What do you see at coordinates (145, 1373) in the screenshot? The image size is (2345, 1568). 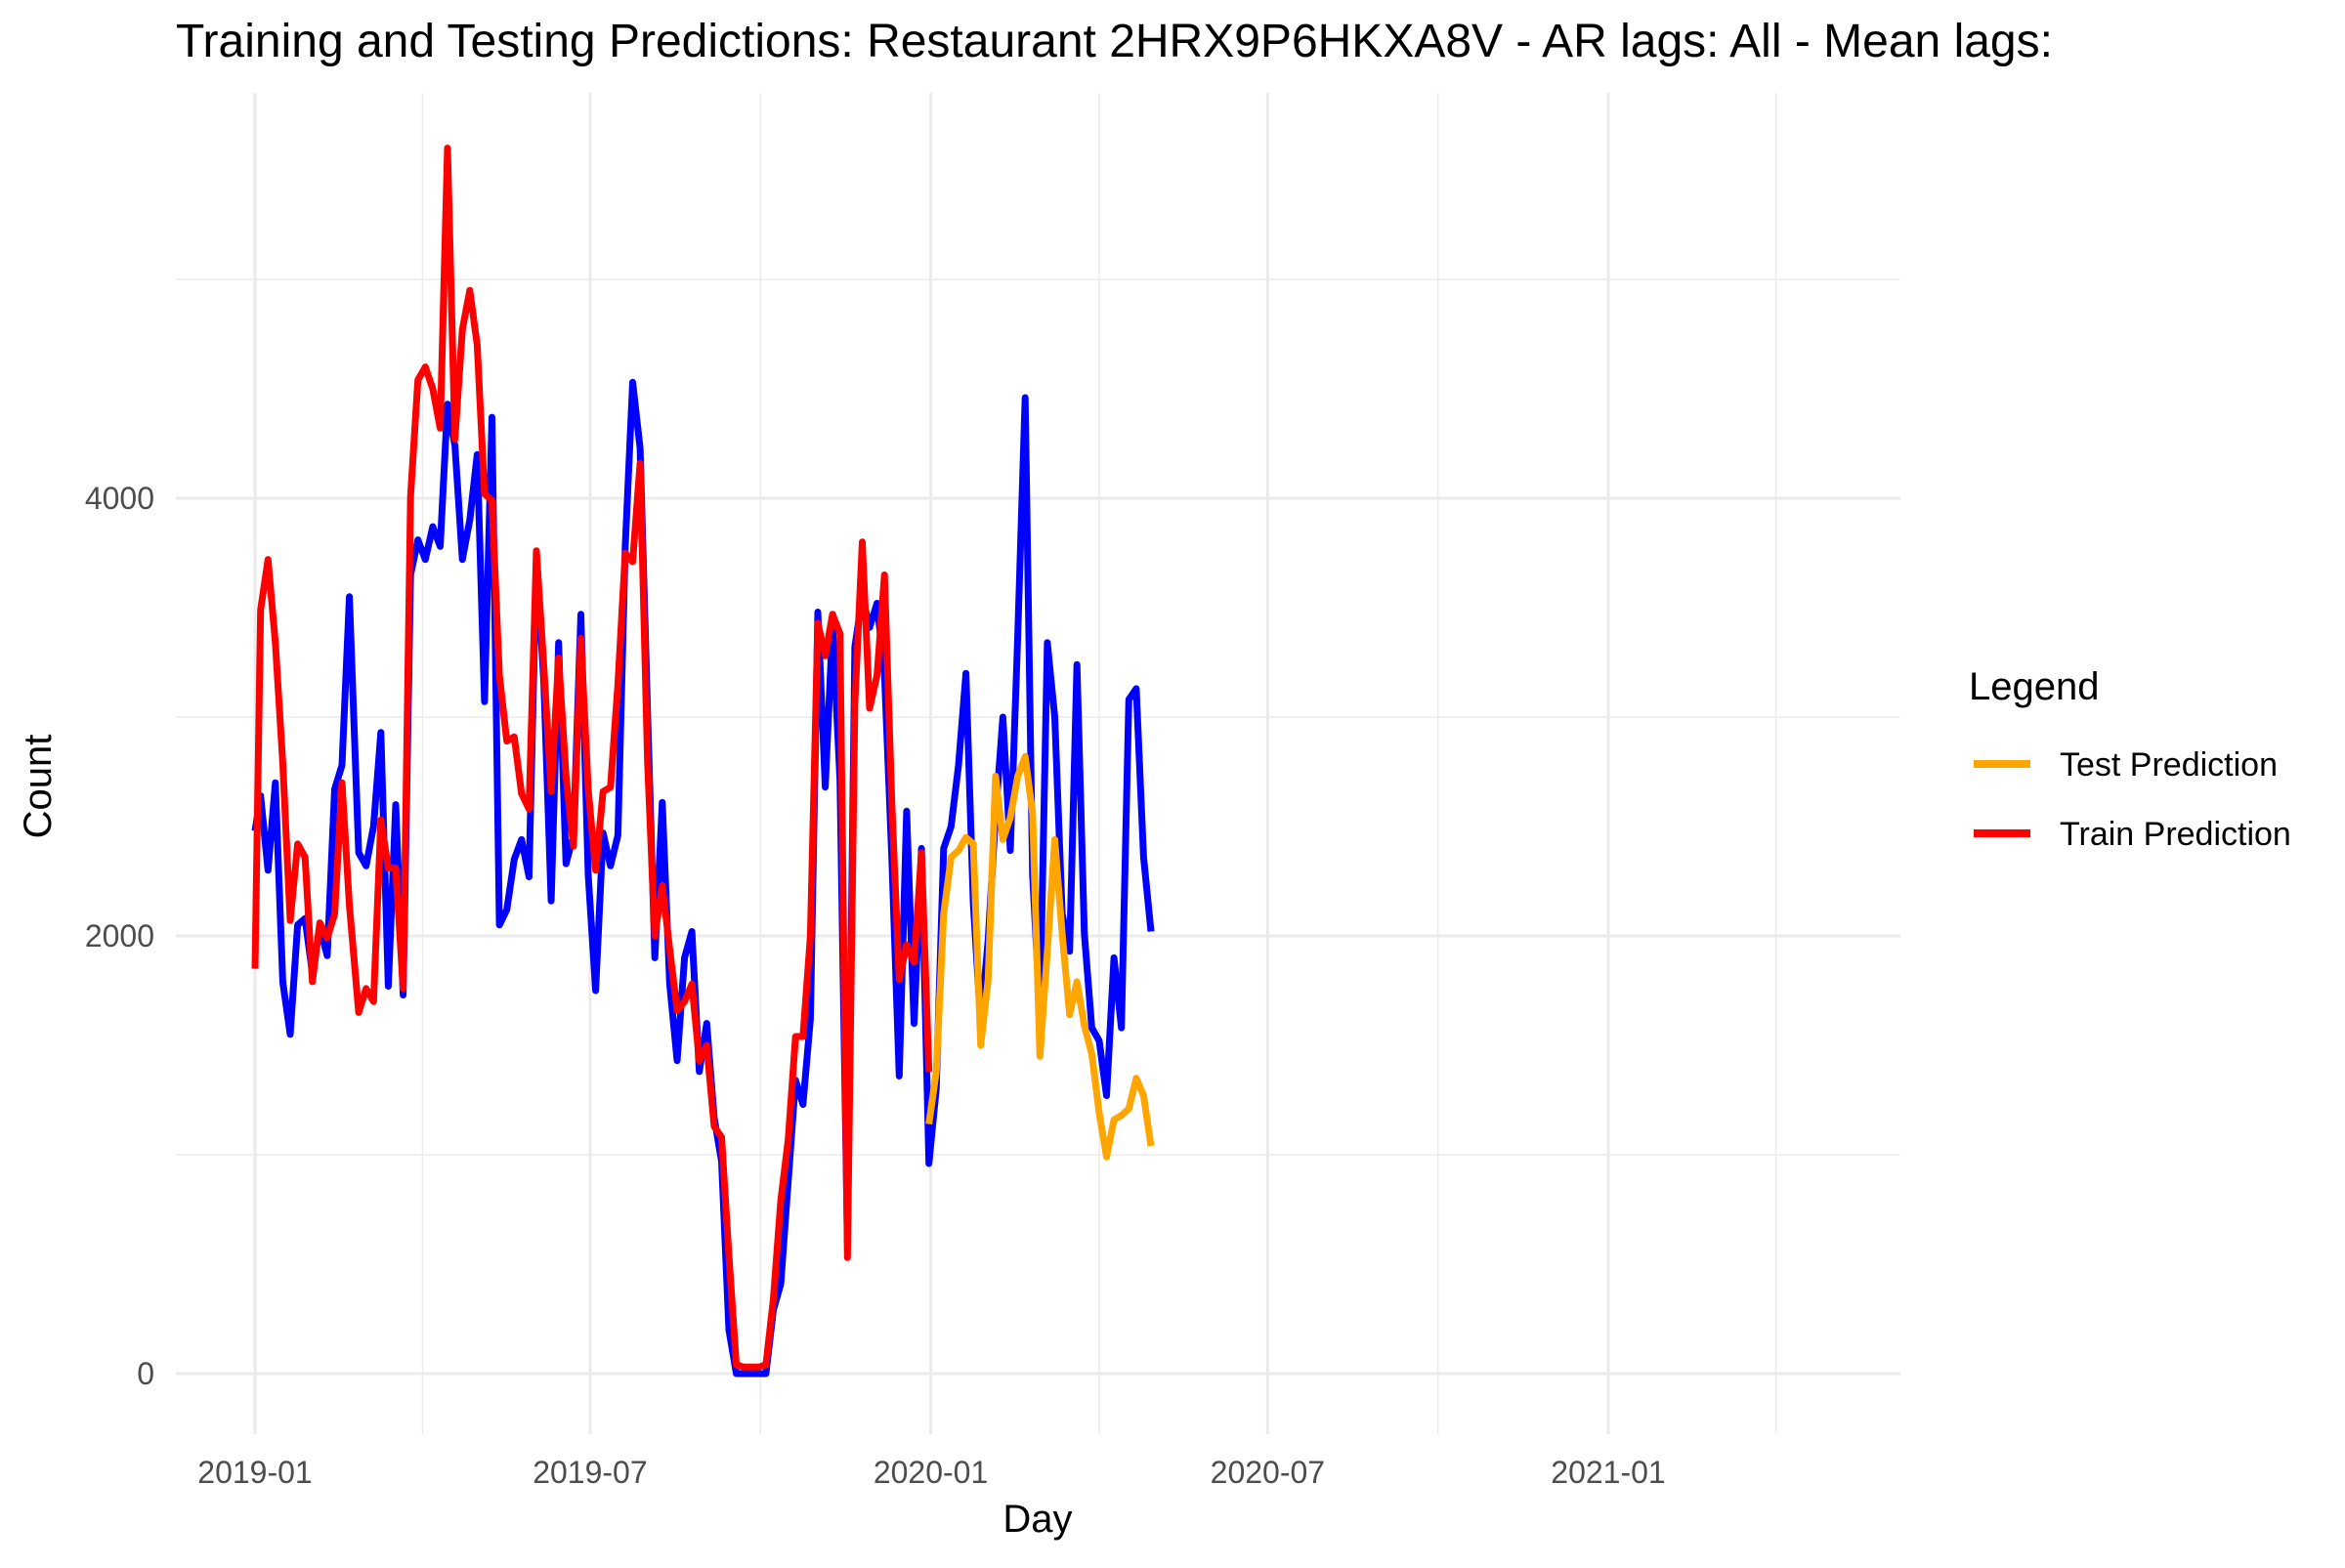 I see `y-tick-label: 0` at bounding box center [145, 1373].